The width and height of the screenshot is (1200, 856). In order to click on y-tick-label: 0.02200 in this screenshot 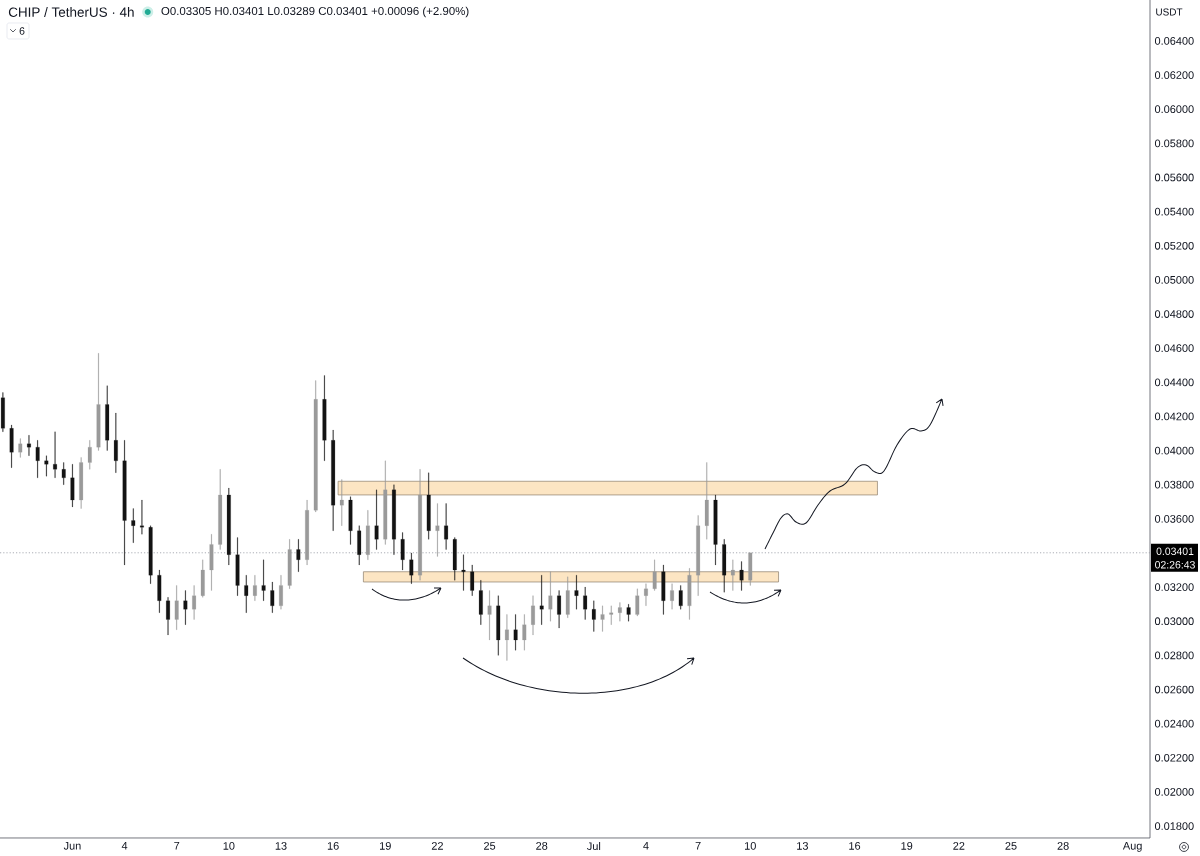, I will do `click(1174, 757)`.